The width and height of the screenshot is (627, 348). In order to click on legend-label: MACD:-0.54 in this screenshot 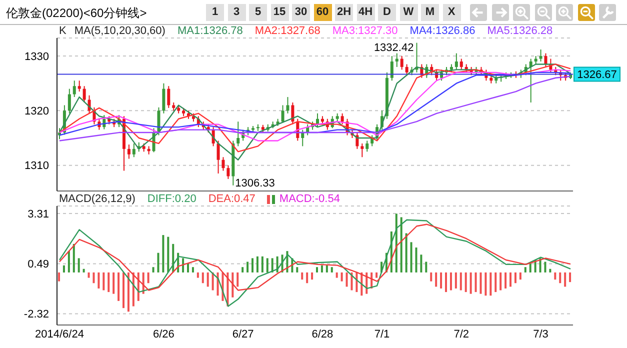, I will do `click(309, 199)`.